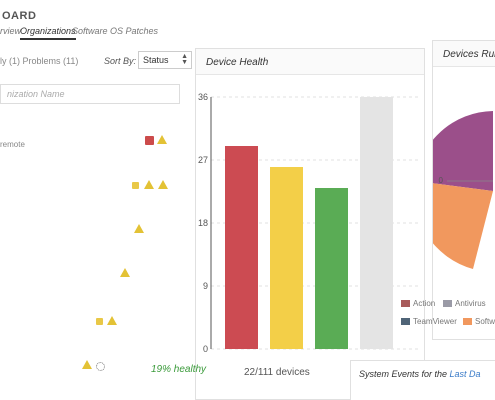 The height and width of the screenshot is (400, 495). I want to click on system-events-title-text: System Events for the, so click(404, 374).